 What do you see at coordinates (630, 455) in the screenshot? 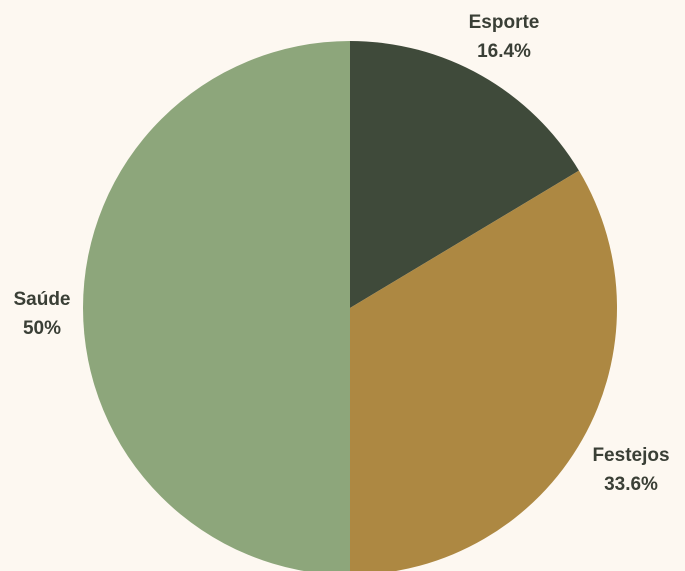
I see `slice-label-festejos: Festejos` at bounding box center [630, 455].